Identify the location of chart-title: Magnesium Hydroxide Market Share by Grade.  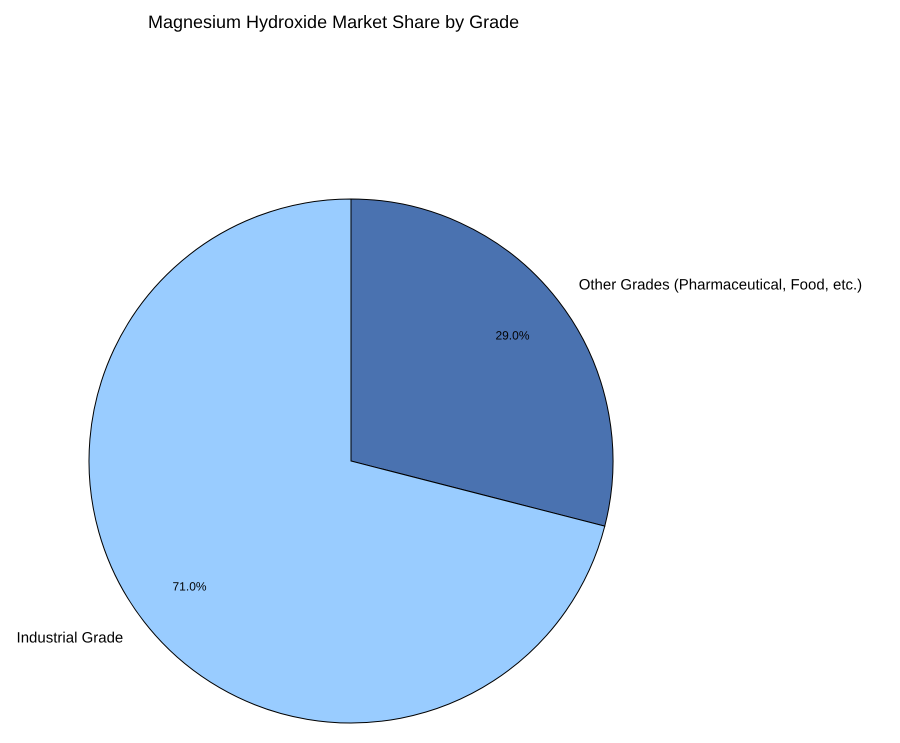
(334, 22).